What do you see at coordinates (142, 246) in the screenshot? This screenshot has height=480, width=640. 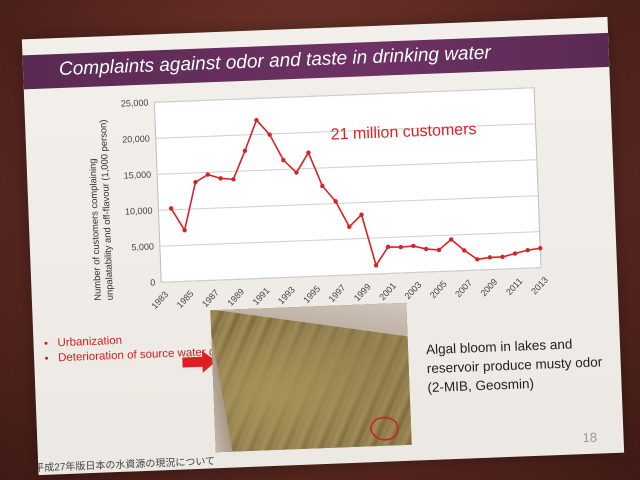 I see `y-tick-label: 5,000` at bounding box center [142, 246].